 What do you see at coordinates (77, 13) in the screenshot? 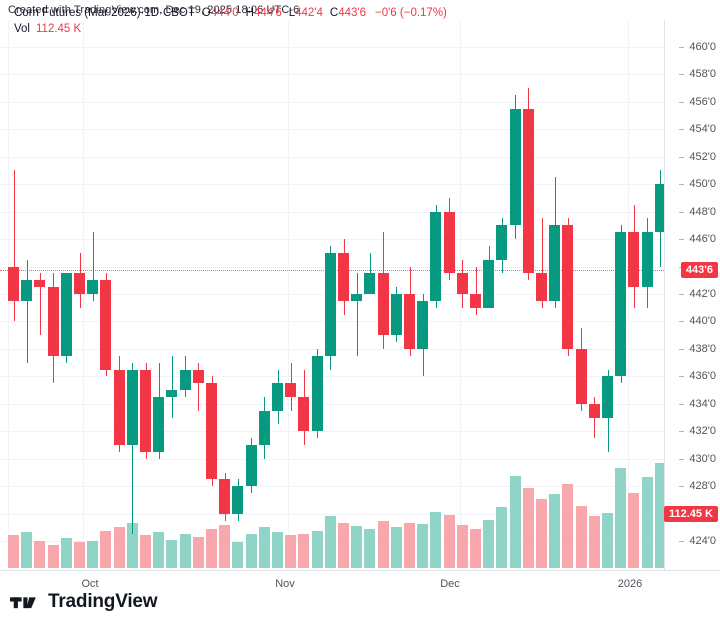
I see `legend-symbol: Corn Futures (Mar 2026)` at bounding box center [77, 13].